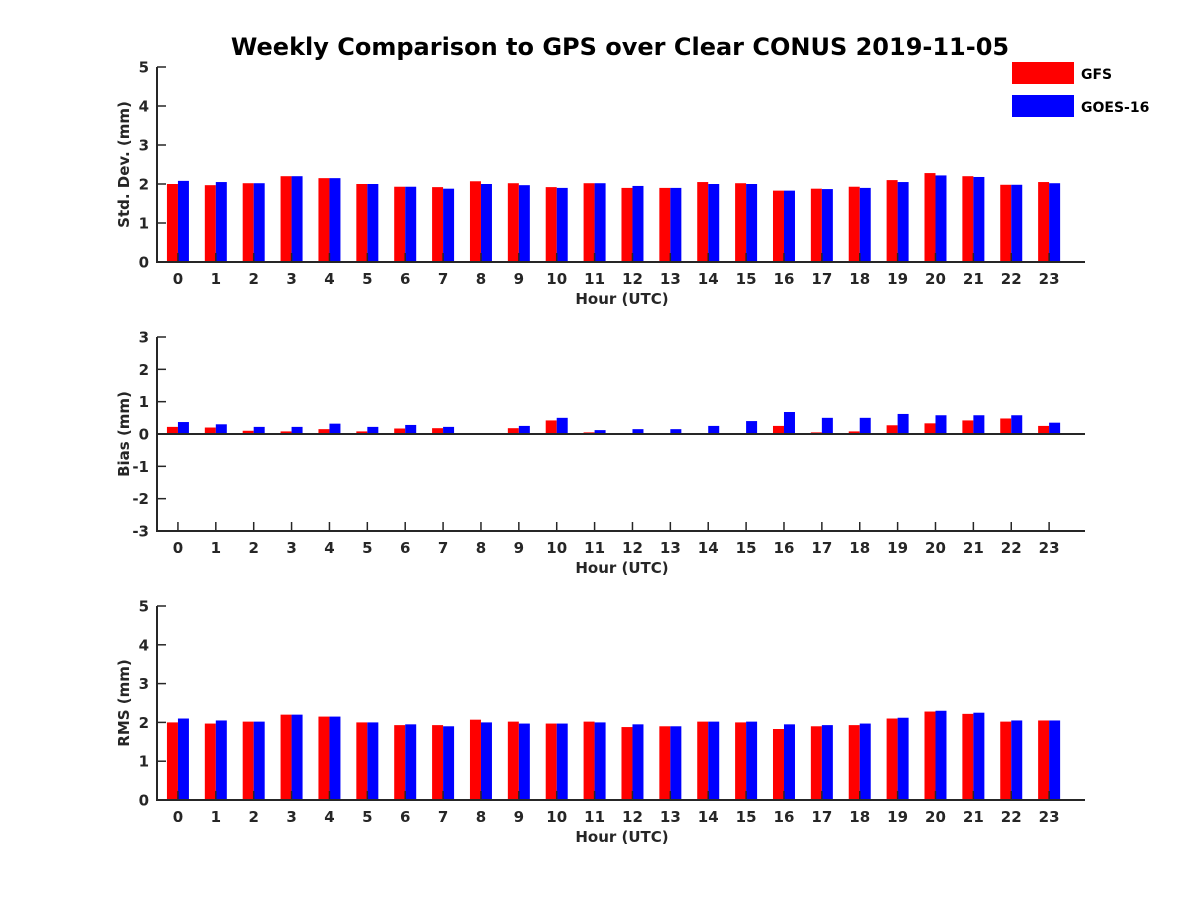 Image resolution: width=1200 pixels, height=900 pixels. What do you see at coordinates (935, 279) in the screenshot?
I see `stddev-x-tick-label: 20` at bounding box center [935, 279].